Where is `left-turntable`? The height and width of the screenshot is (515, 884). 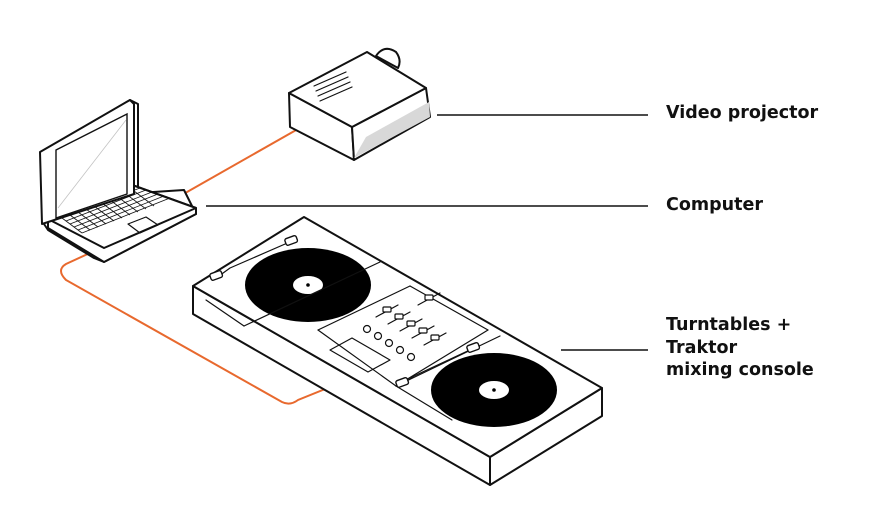
left-turntable is located at coordinates (293, 280).